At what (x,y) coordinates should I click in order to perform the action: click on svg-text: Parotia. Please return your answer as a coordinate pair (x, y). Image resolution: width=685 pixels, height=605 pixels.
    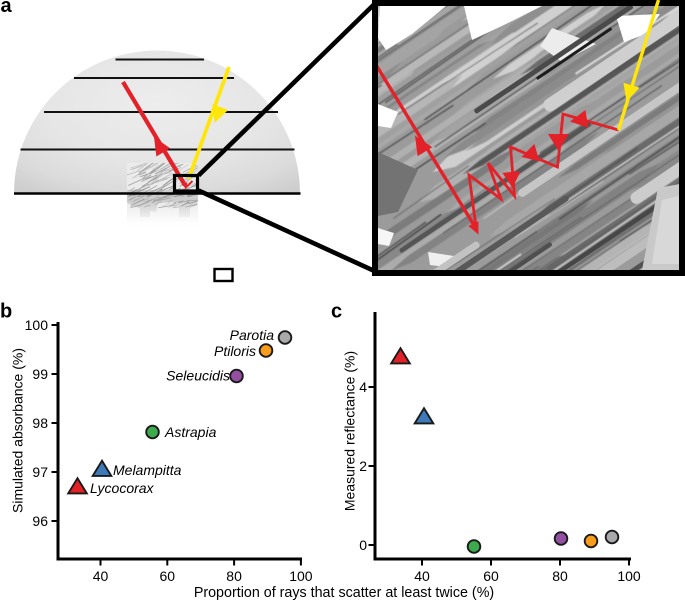
    Looking at the image, I should click on (252, 335).